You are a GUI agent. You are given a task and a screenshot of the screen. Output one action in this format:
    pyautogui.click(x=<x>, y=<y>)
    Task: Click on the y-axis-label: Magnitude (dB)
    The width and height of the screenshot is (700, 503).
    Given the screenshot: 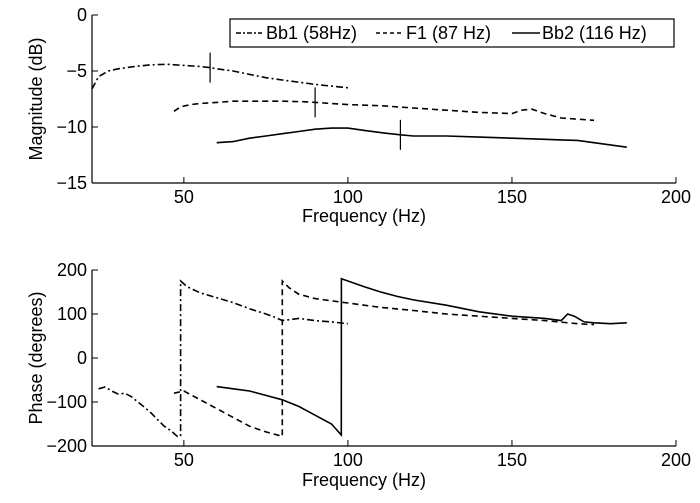 What is the action you would take?
    pyautogui.click(x=36, y=98)
    